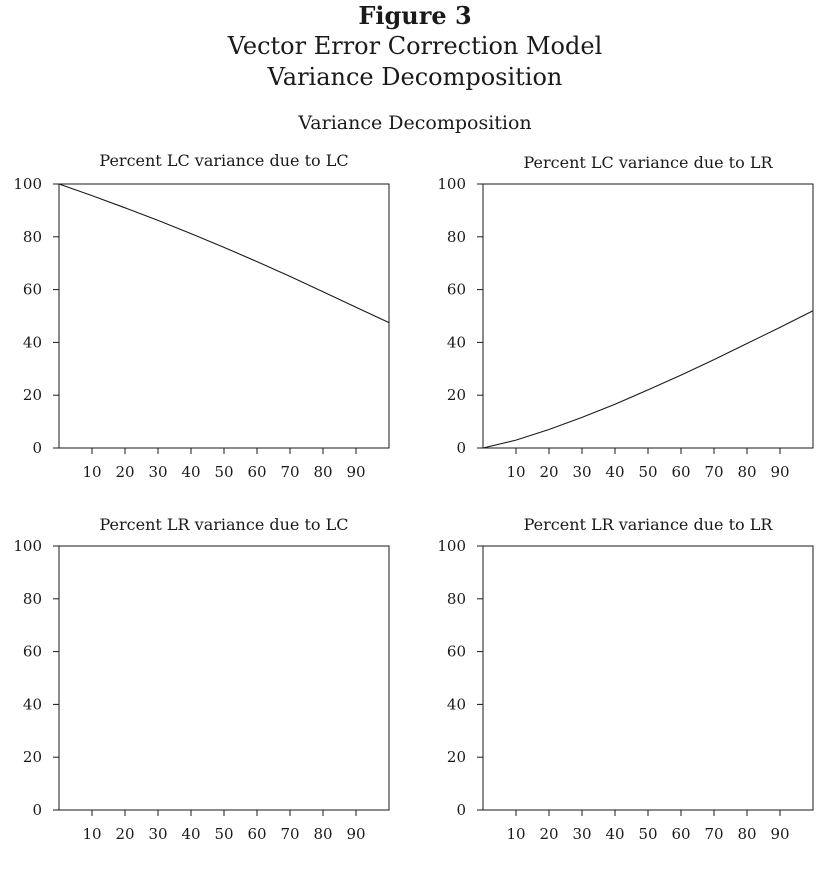  What do you see at coordinates (415, 77) in the screenshot?
I see `figure-title-line-3: Variance Decomposition` at bounding box center [415, 77].